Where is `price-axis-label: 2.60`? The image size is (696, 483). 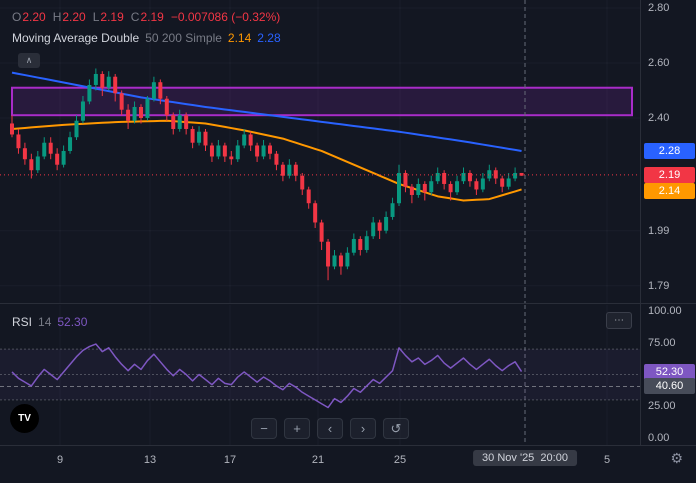 price-axis-label: 2.60 is located at coordinates (659, 62).